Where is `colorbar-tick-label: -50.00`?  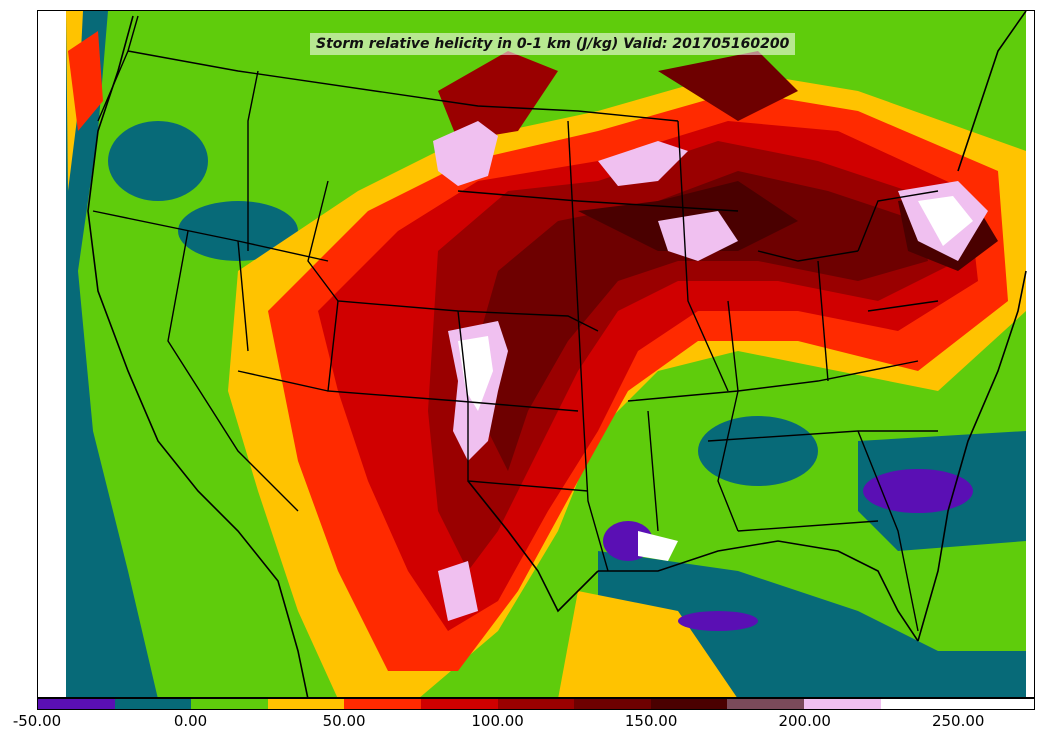
colorbar-tick-label: -50.00 is located at coordinates (37, 721).